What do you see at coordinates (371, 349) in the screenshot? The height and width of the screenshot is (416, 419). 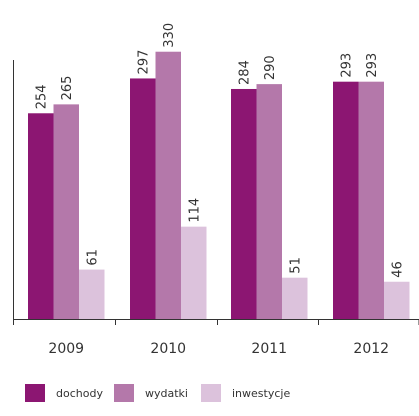 I see `x-tick-label-2012: 2012` at bounding box center [371, 349].